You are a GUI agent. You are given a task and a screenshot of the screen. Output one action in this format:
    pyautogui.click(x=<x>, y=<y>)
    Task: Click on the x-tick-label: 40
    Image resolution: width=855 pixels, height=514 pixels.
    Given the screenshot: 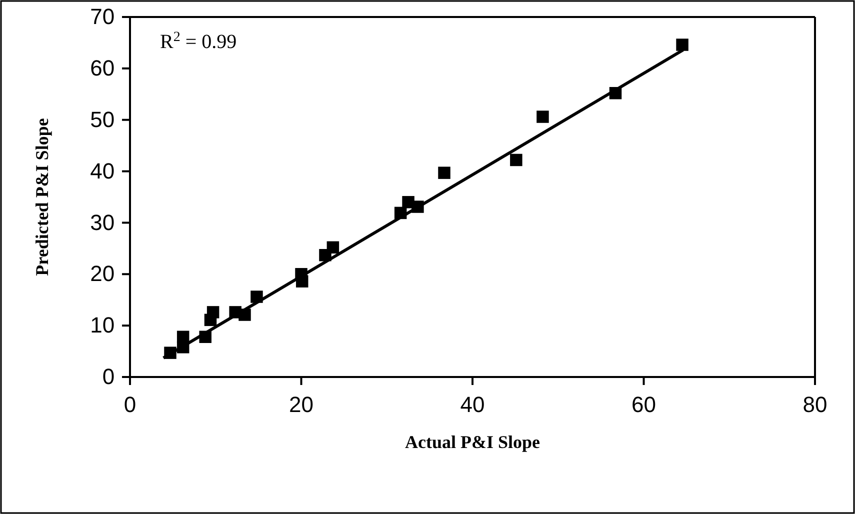 What is the action you would take?
    pyautogui.click(x=472, y=405)
    